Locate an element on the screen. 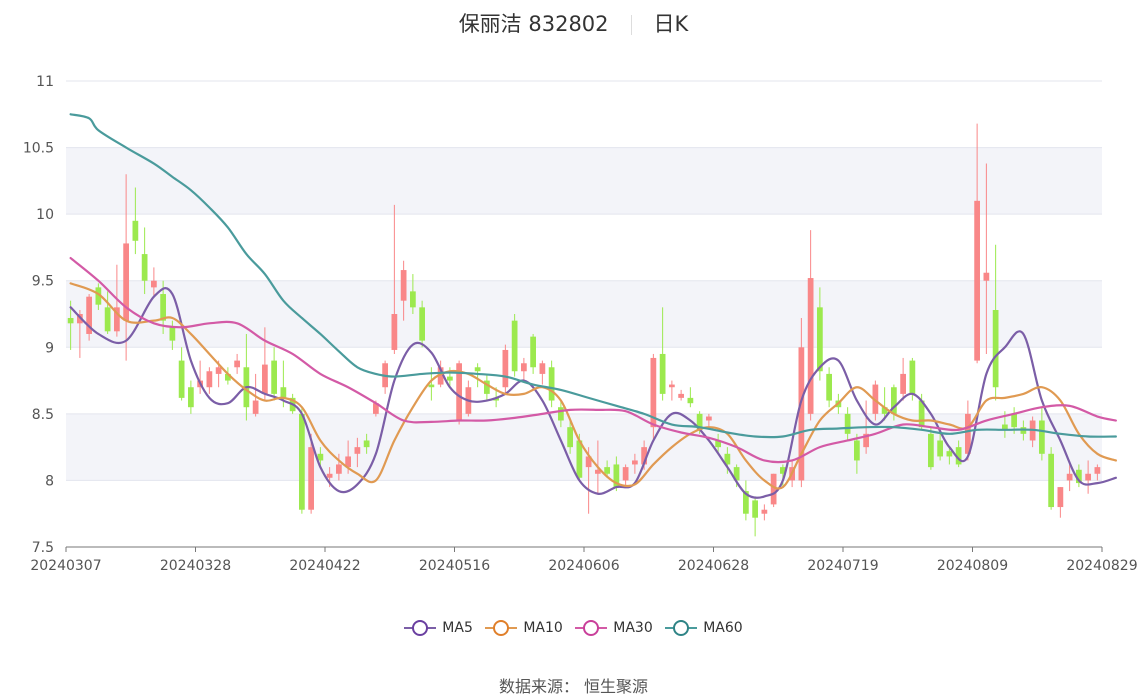 Image resolution: width=1147 pixels, height=699 pixels. legend-item-ma5: MA5 is located at coordinates (438, 628).